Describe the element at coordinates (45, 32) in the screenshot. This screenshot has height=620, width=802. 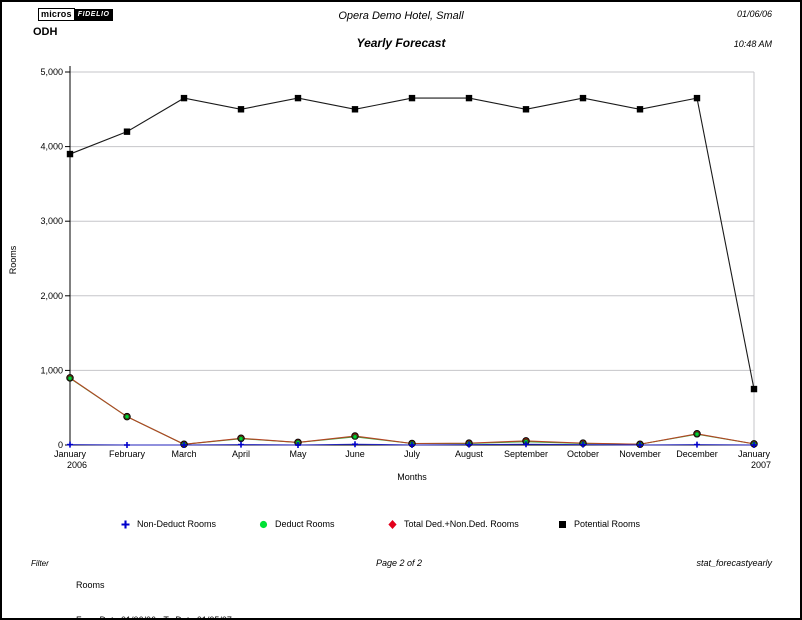
I see `property-code: ODH` at that location.